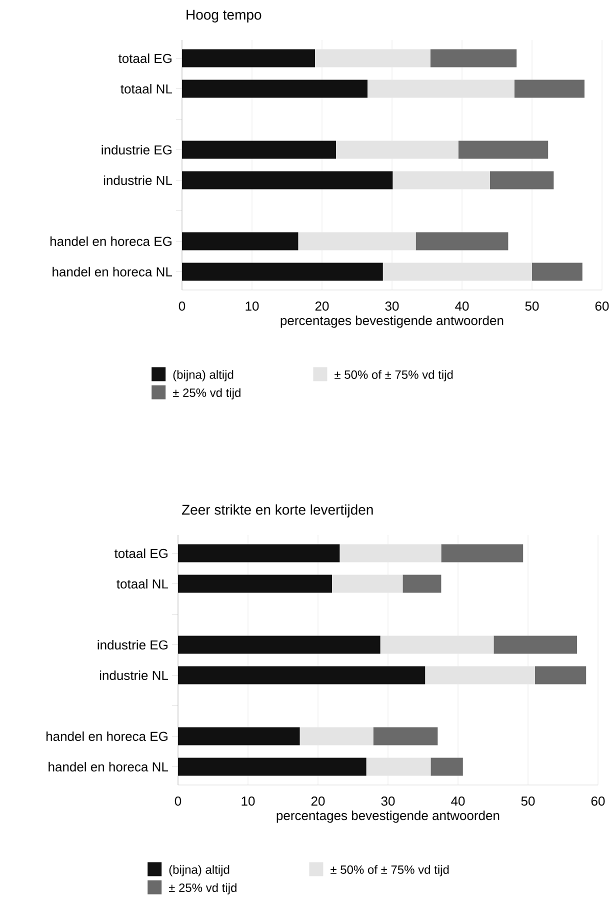 This screenshot has width=611, height=904. What do you see at coordinates (277, 511) in the screenshot?
I see `chart-title: Zeer strikte en korte levertijden` at bounding box center [277, 511].